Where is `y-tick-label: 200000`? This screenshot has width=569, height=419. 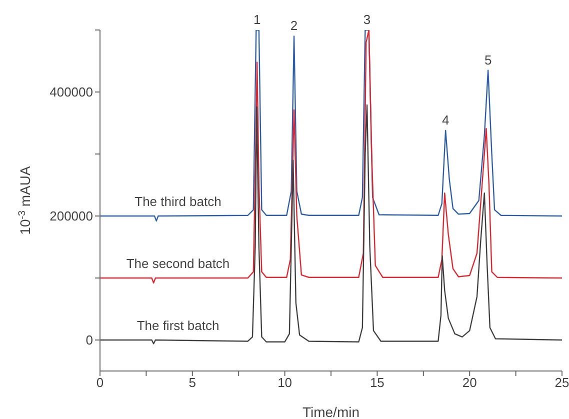
y-tick-label: 200000 is located at coordinates (71, 216).